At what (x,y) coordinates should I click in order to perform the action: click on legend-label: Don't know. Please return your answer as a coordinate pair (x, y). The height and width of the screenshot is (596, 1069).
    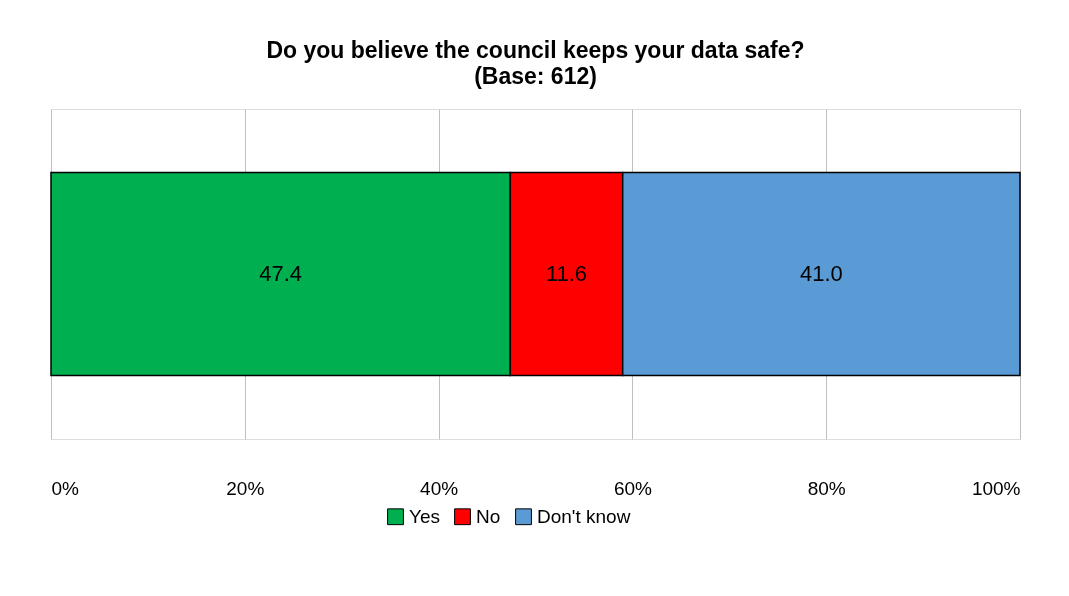
    Looking at the image, I should click on (584, 516).